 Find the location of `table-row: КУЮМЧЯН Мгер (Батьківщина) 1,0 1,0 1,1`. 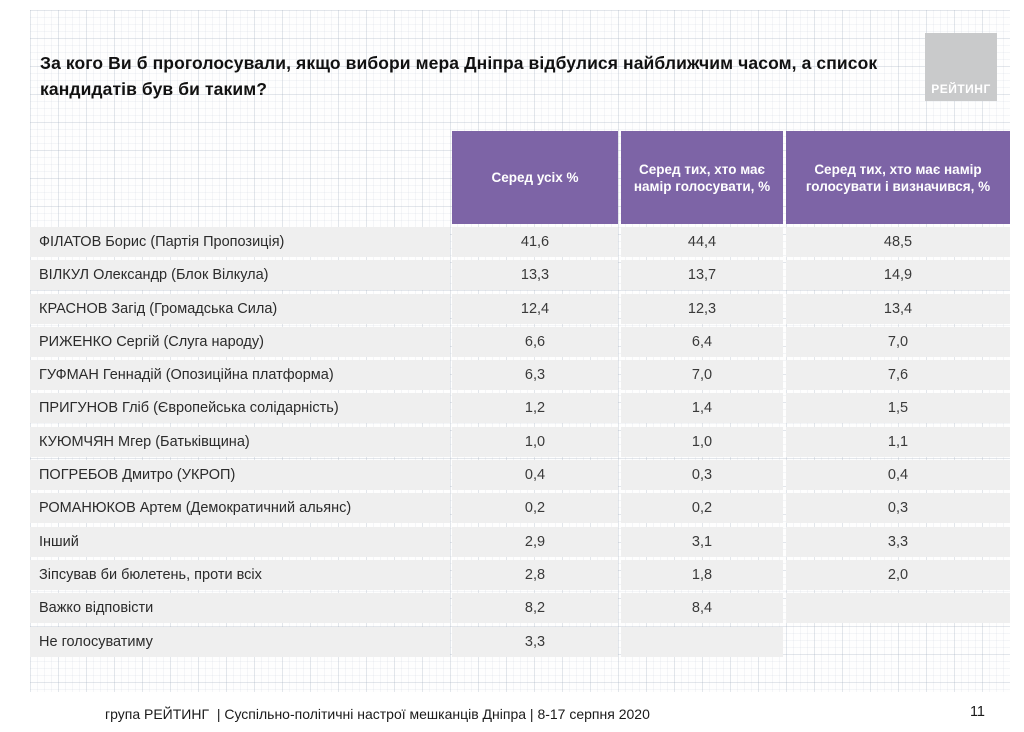

table-row: КУЮМЧЯН Мгер (Батьківщина) 1,0 1,0 1,1 is located at coordinates (520, 441).